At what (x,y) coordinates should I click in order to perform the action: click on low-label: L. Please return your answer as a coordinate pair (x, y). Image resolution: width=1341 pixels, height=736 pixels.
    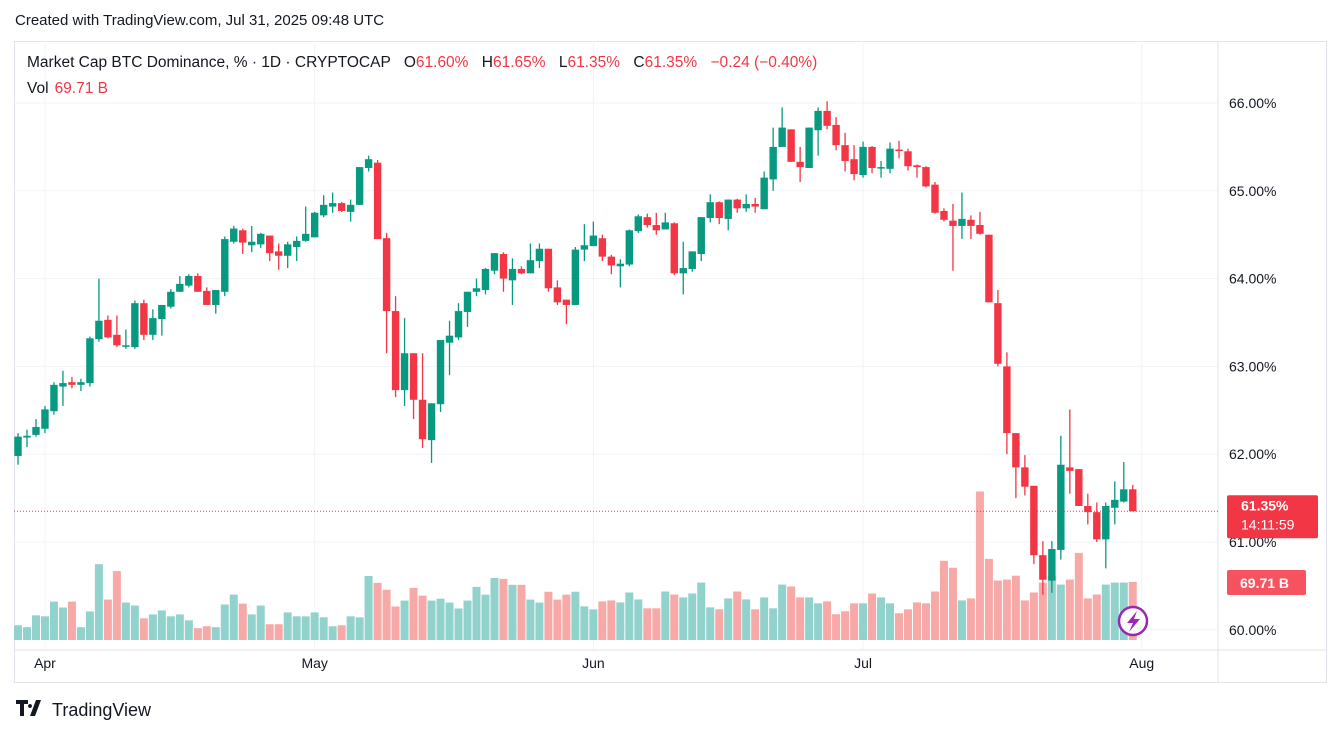
    Looking at the image, I should click on (563, 62).